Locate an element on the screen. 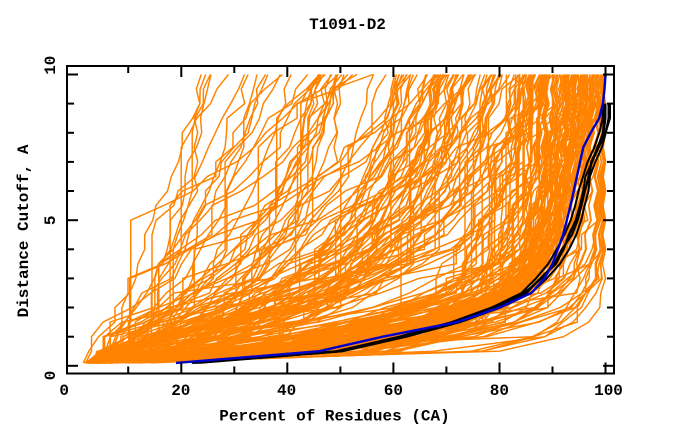 This screenshot has height=440, width=680. svg-text: 100 is located at coordinates (608, 391).